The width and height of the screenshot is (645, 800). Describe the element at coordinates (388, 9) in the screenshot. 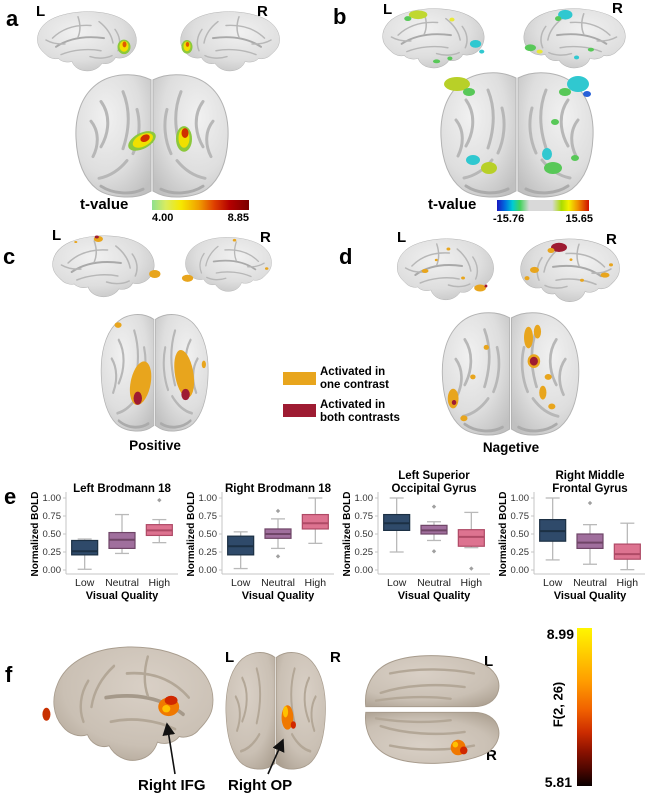

I see `panel-b-hemi-left: L` at that location.